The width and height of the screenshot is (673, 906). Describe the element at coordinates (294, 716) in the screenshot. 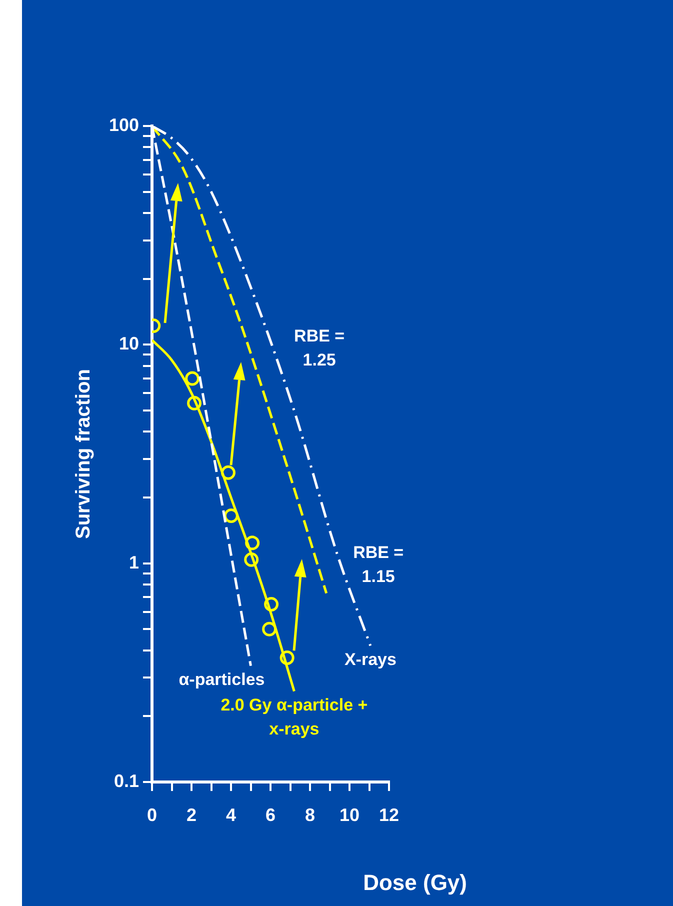

I see `series-label: 2.0 Gy α-particle + x-rays` at that location.